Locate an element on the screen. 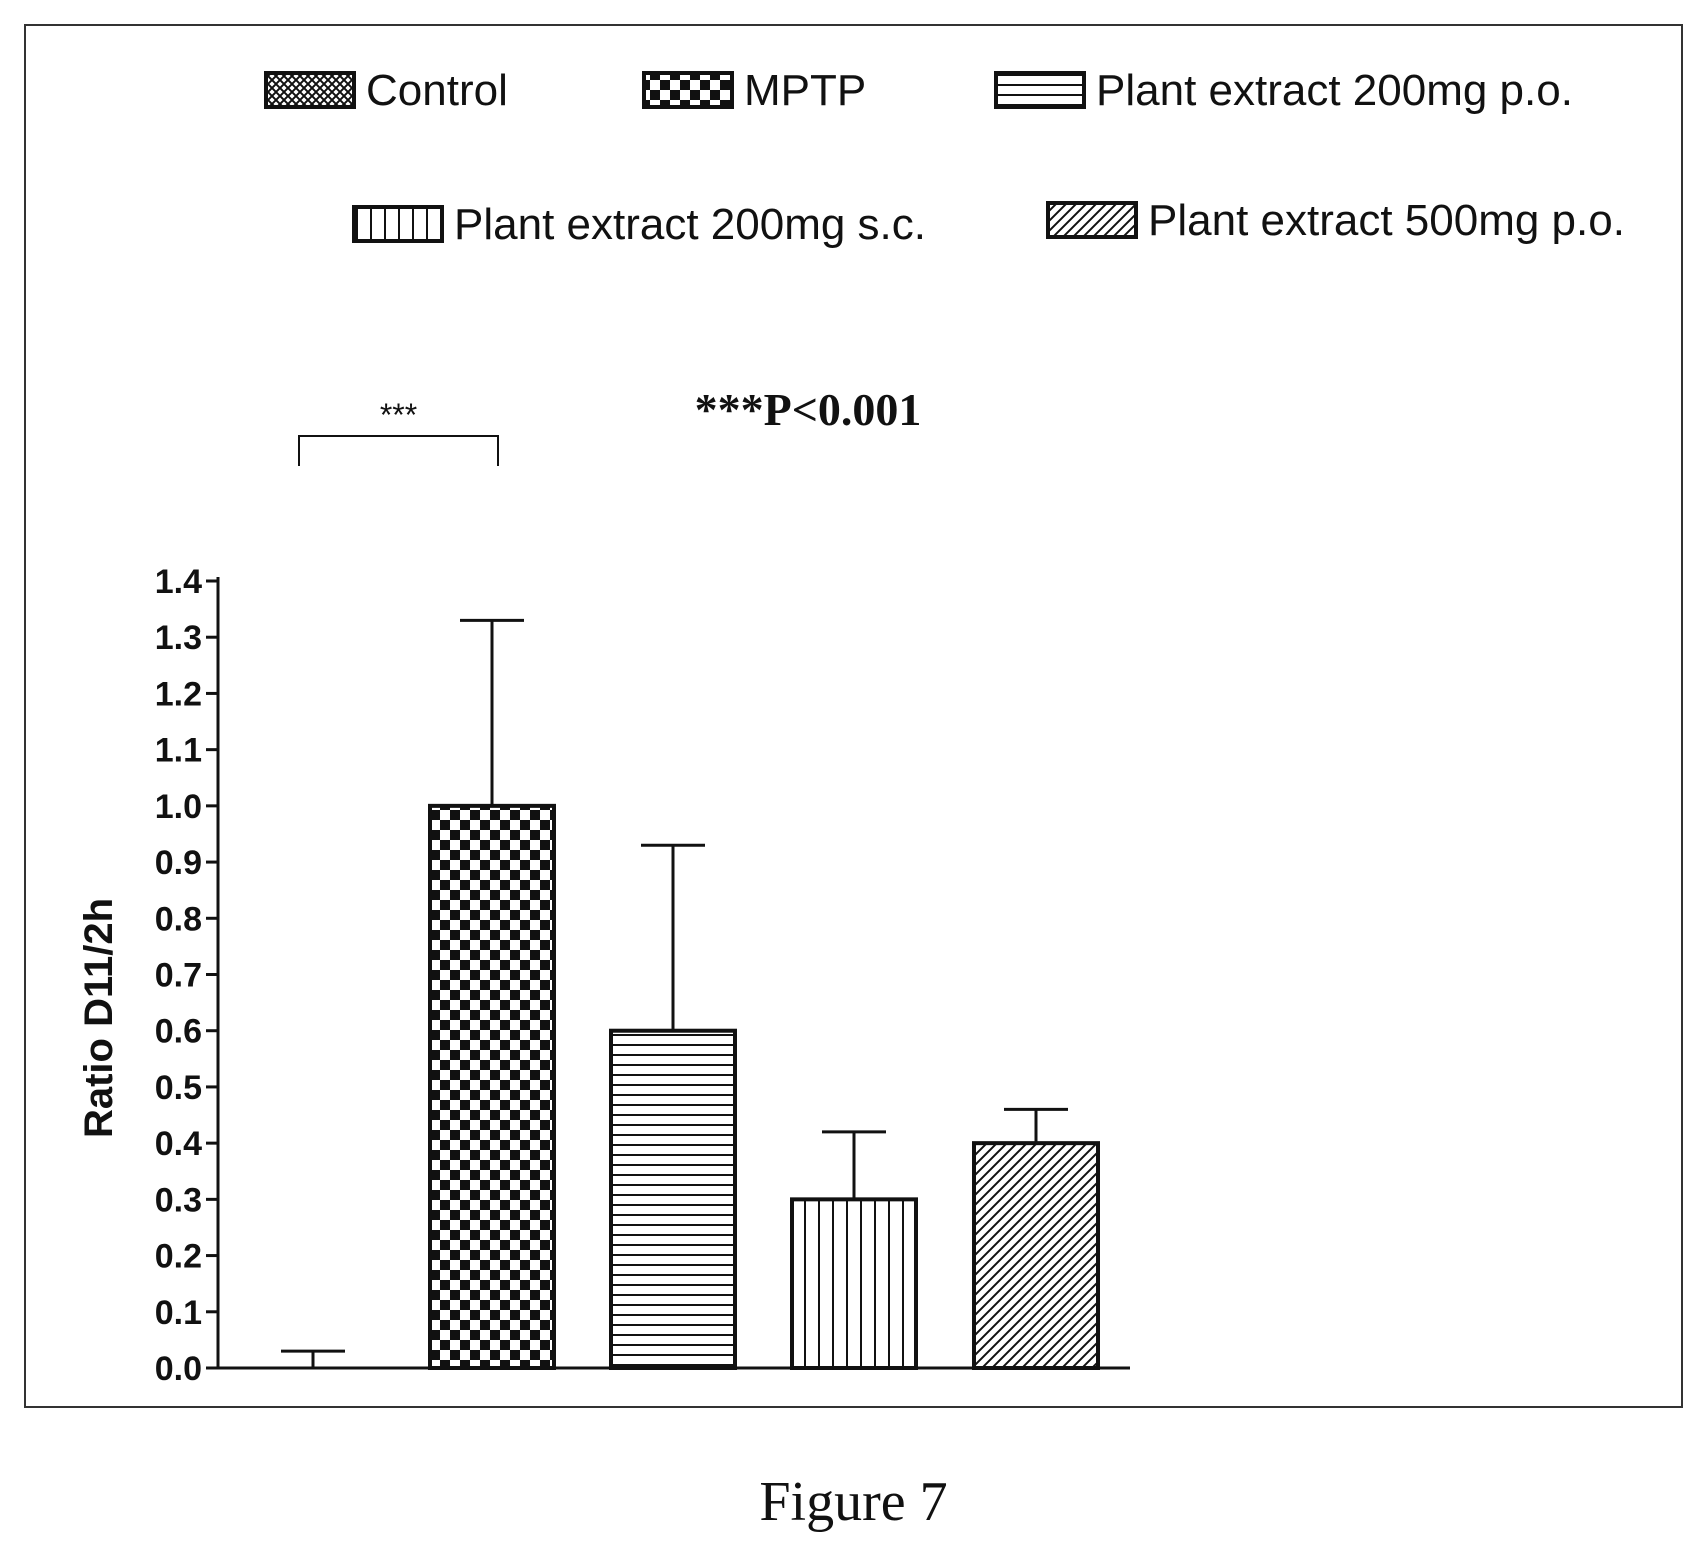 The width and height of the screenshot is (1707, 1556). y-tick-label: 1.4 is located at coordinates (178, 582).